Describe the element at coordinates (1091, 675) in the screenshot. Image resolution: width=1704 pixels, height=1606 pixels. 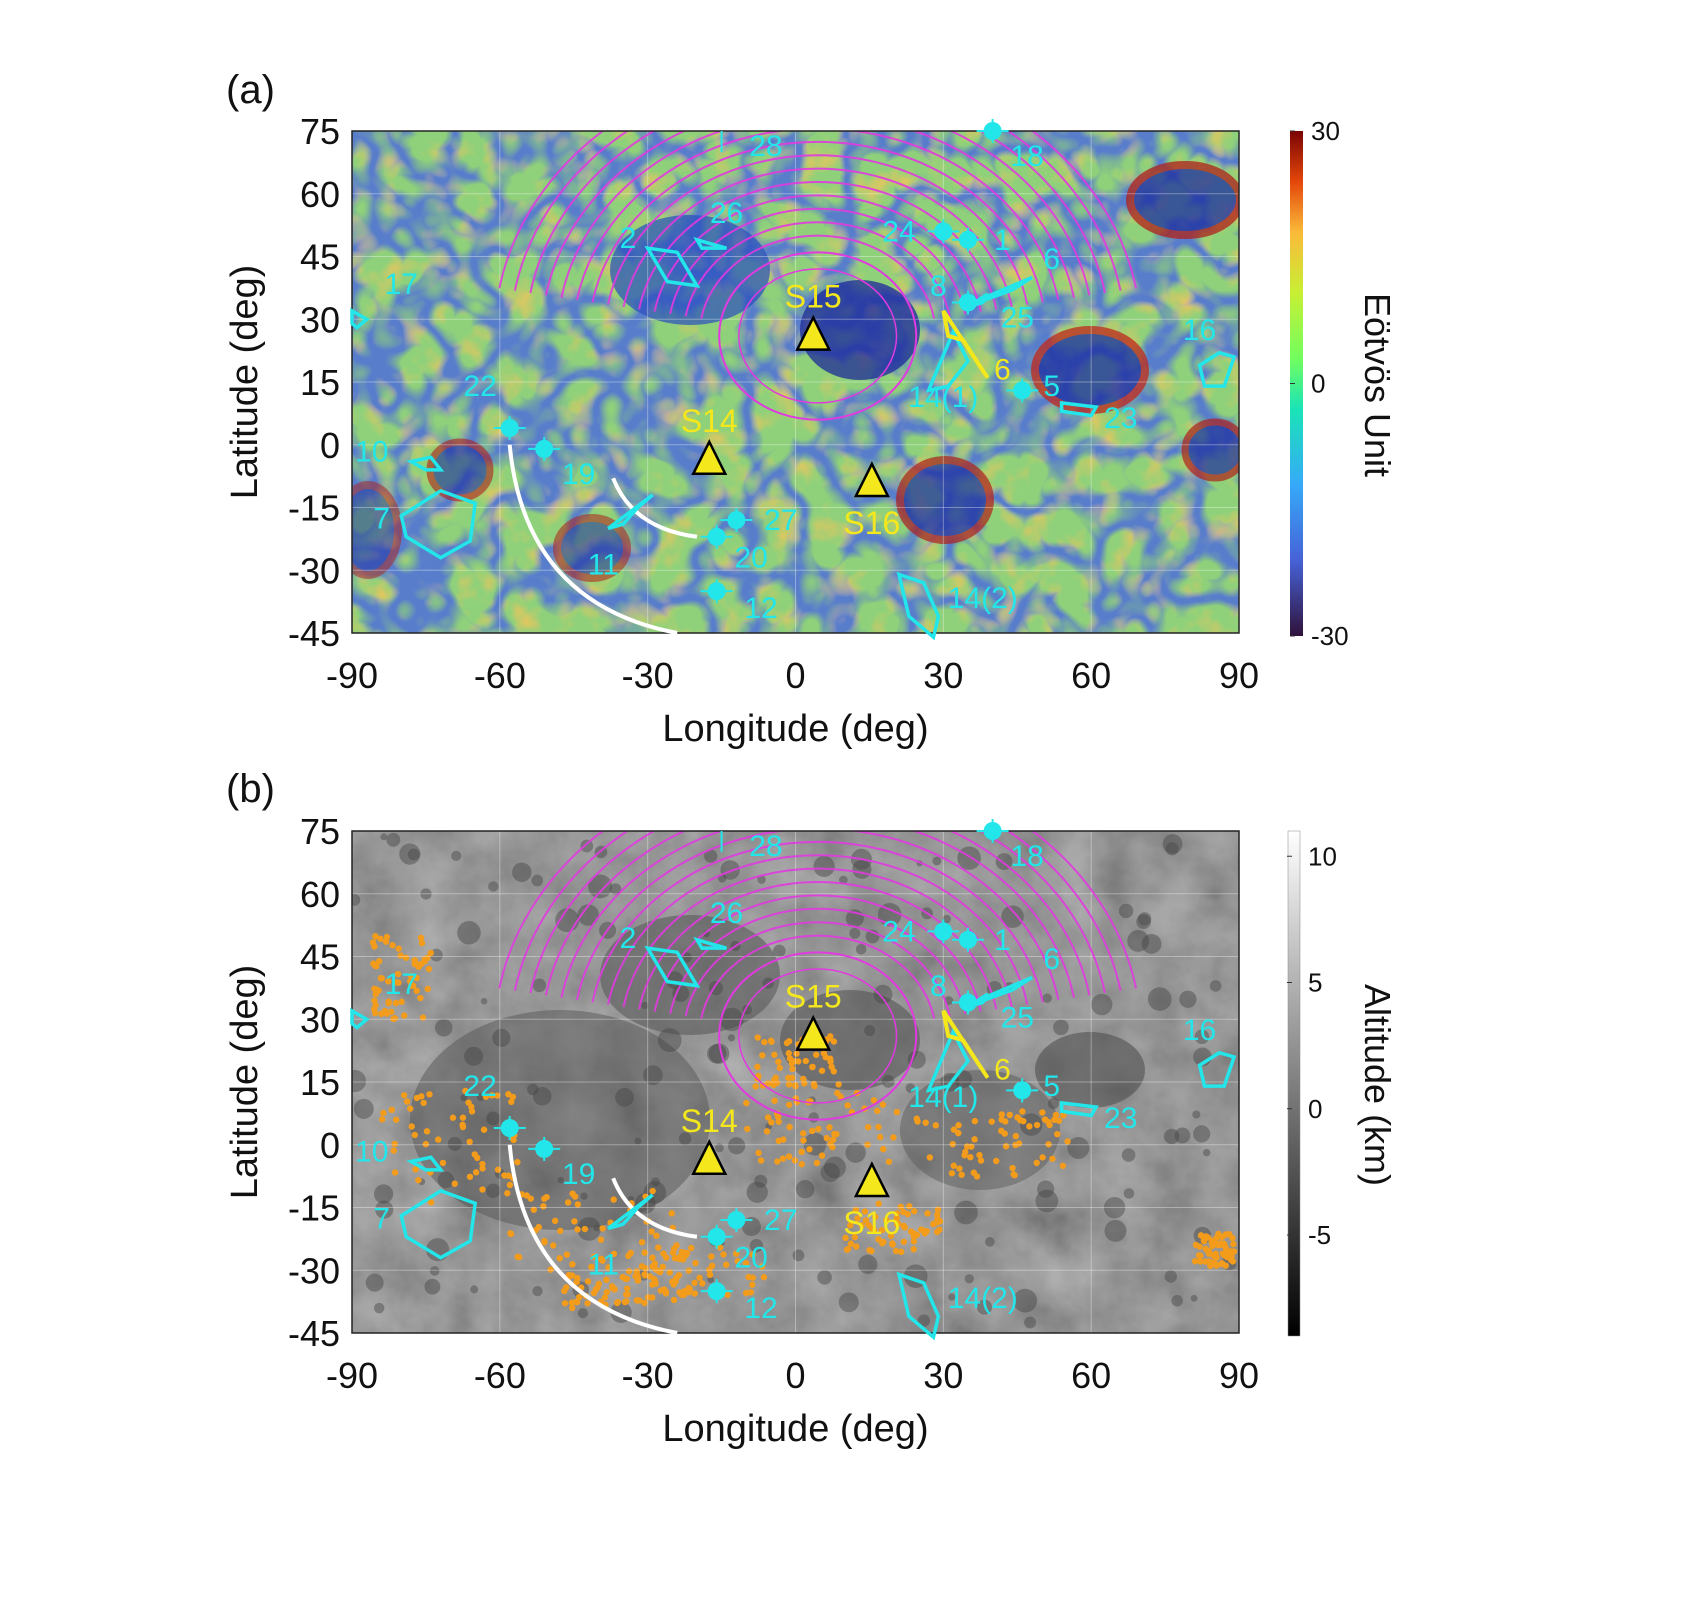
I see `x-tick-label: 60` at that location.